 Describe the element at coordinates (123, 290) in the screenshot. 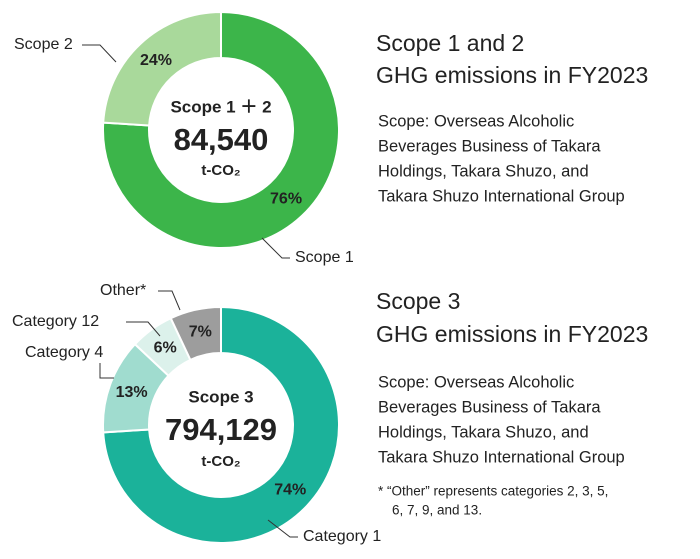

I see `category-label: Other*` at that location.